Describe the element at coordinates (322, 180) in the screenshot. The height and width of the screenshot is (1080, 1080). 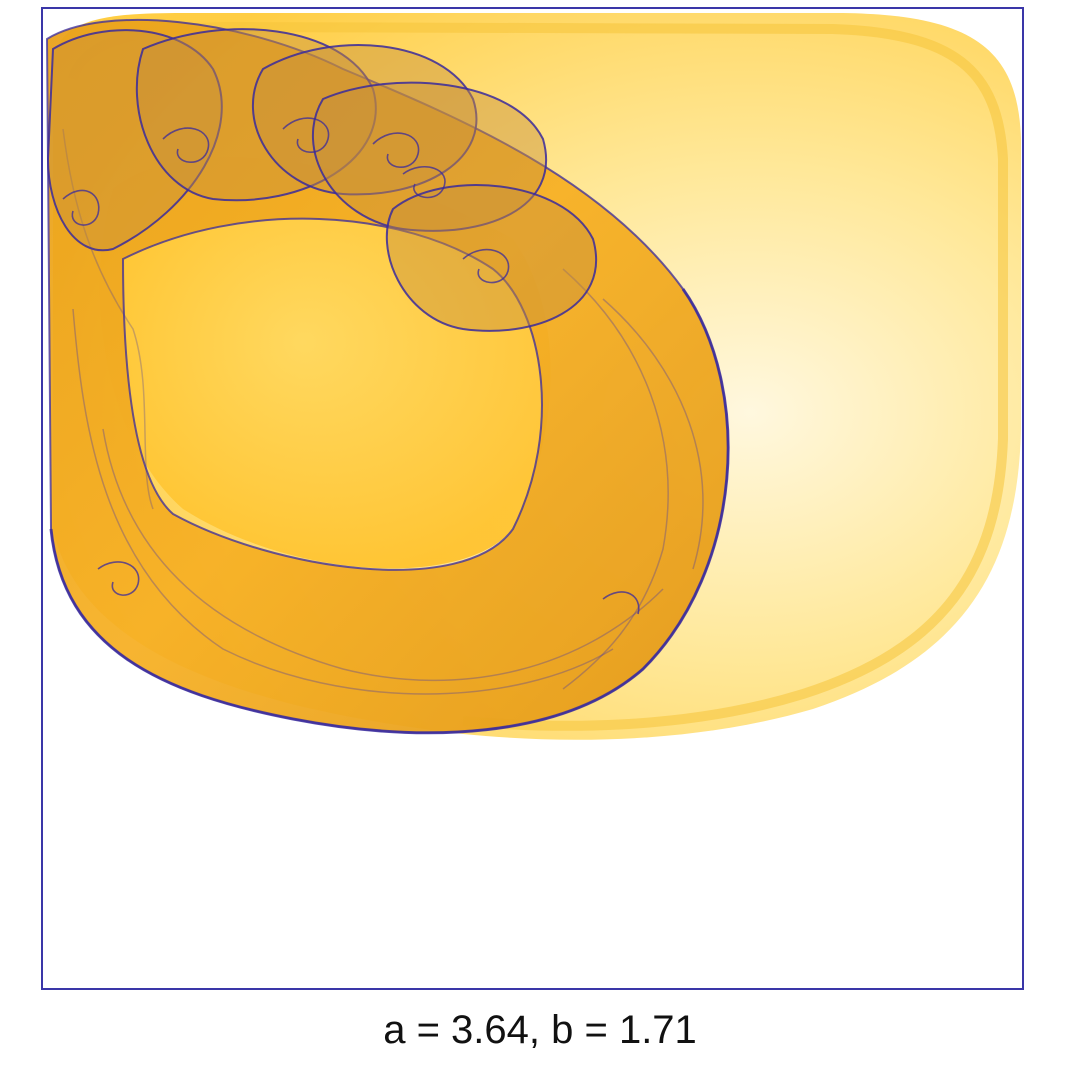
I see `curl-lobes` at that location.